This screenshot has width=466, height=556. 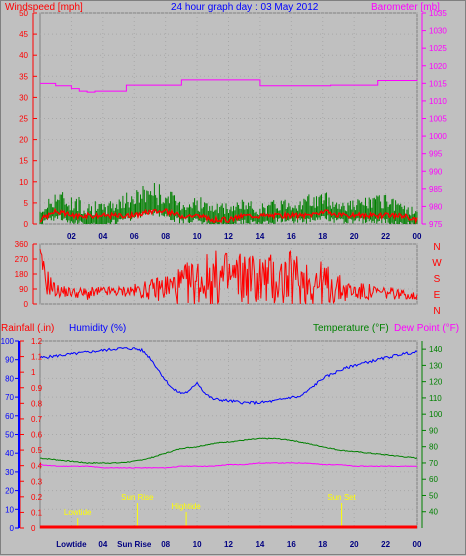 I want to click on temperature-tick-label: 70, so click(x=433, y=463).